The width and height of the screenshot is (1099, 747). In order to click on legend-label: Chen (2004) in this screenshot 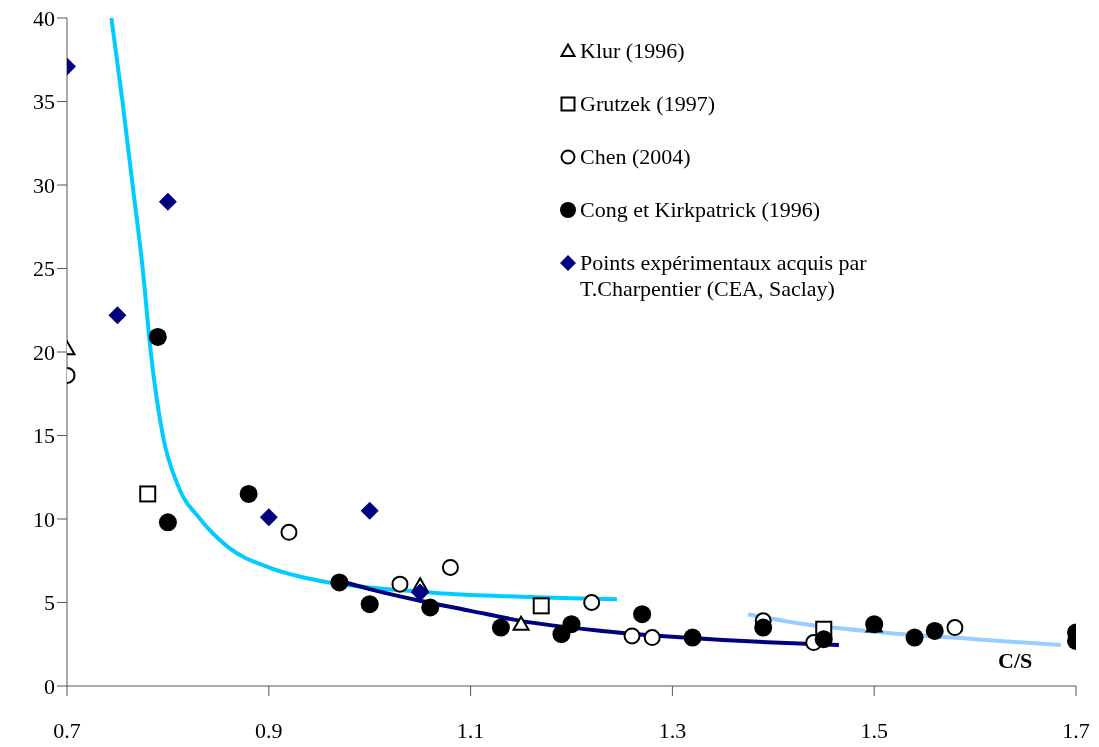, I will do `click(635, 157)`.